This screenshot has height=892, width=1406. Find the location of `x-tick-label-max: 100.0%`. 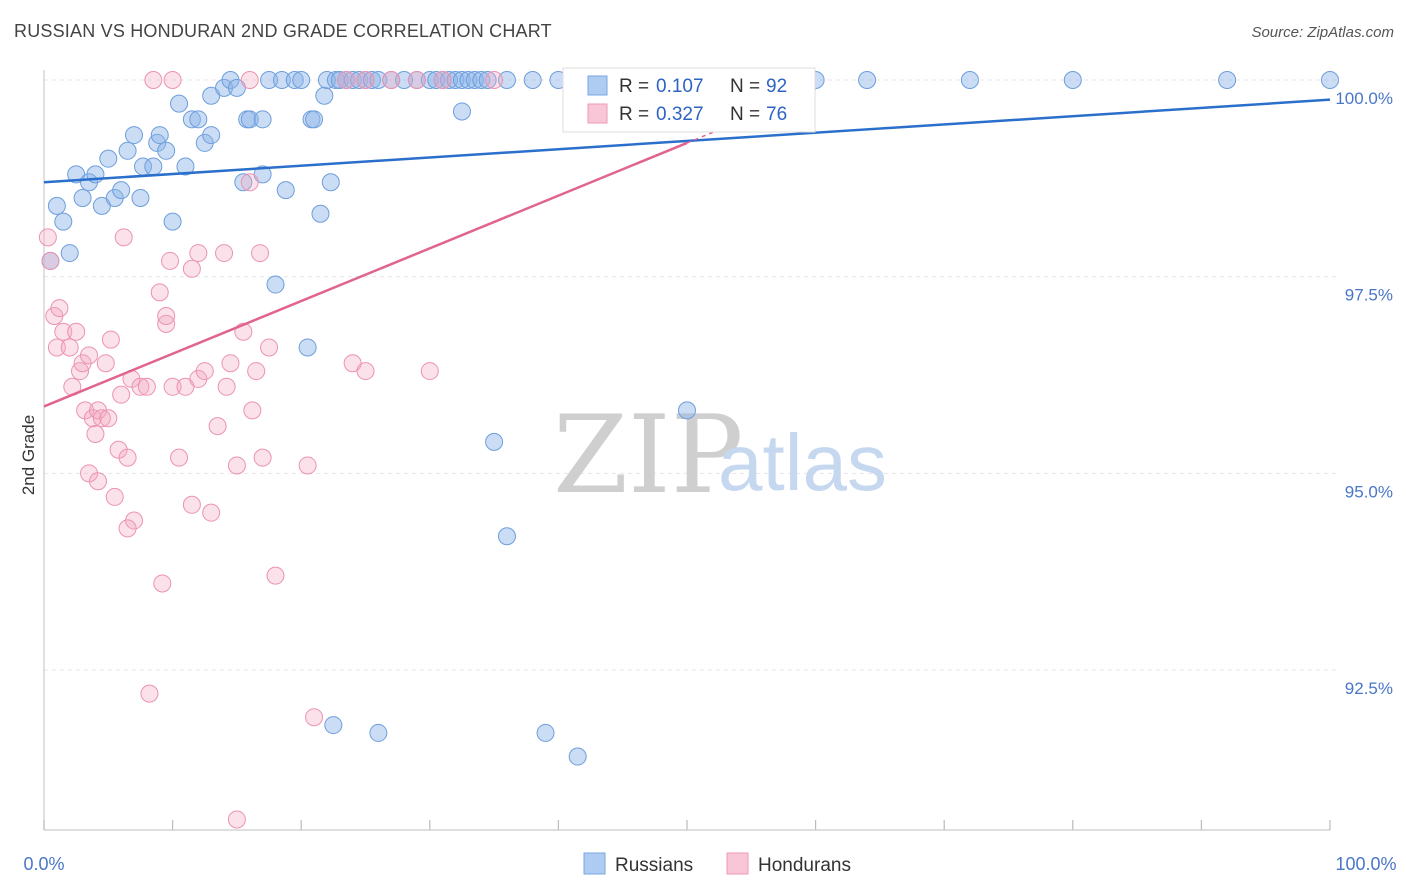

x-tick-label-max: 100.0% is located at coordinates (1365, 864).